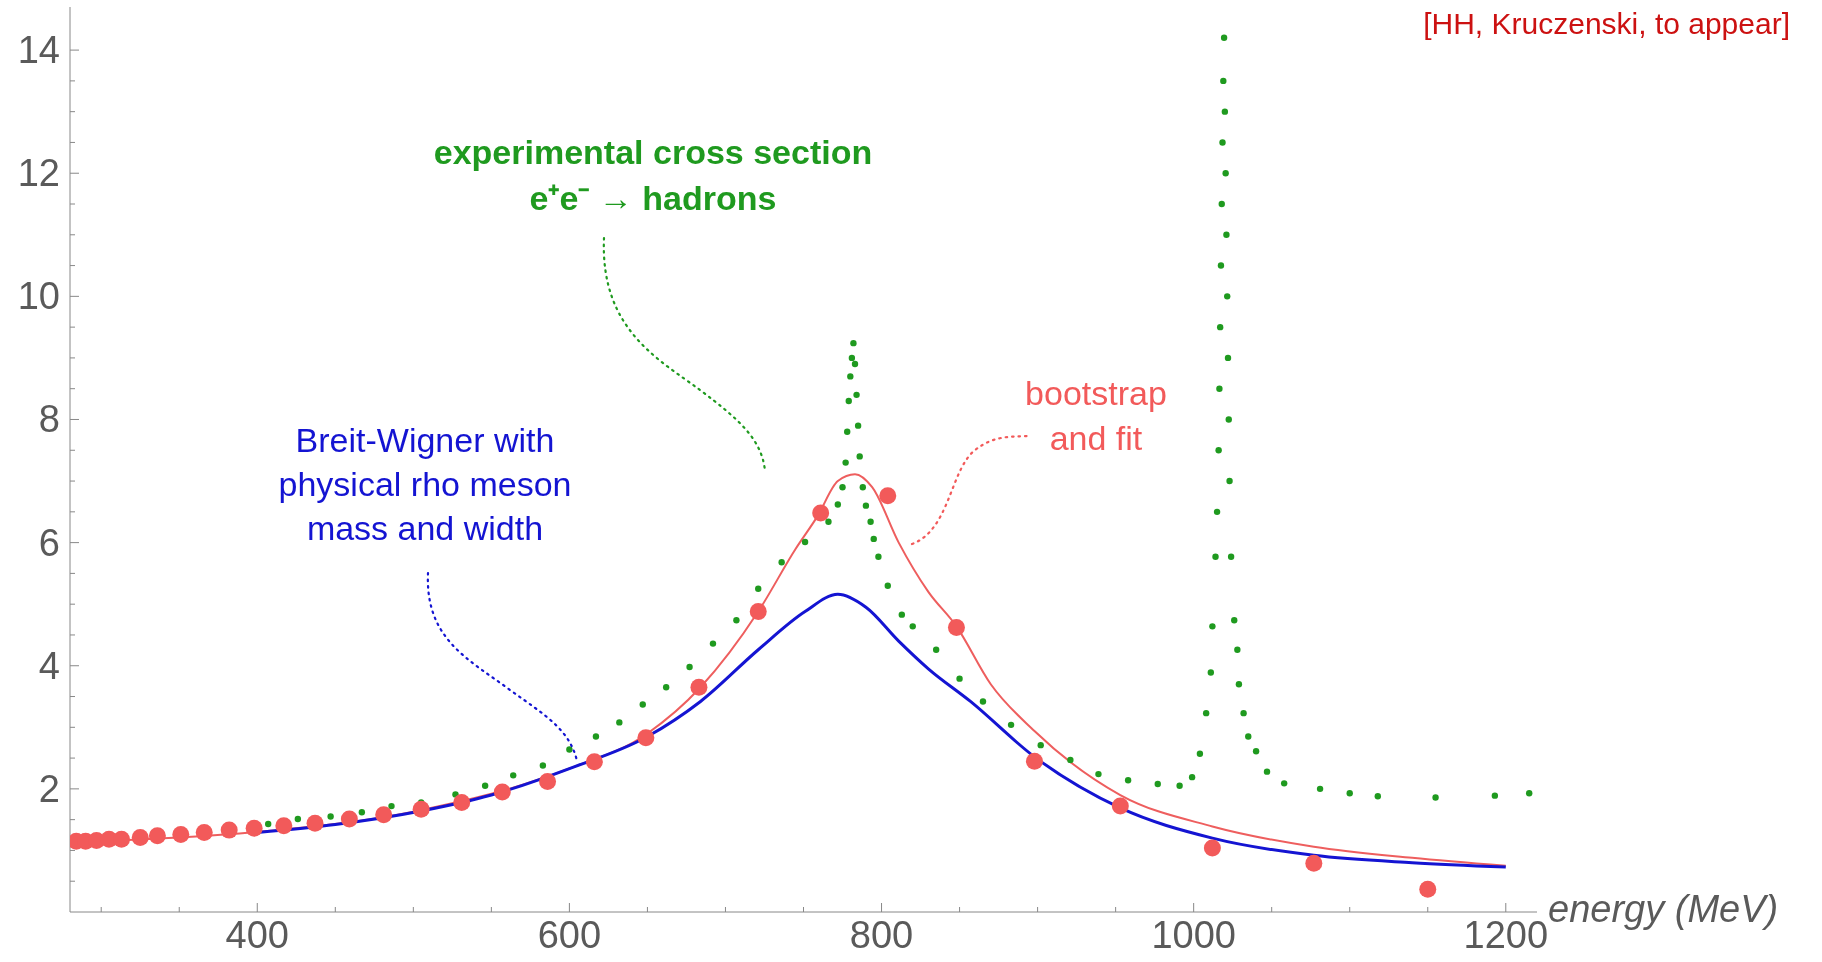 This screenshot has width=1822, height=962. I want to click on y-tick-label: 10, so click(38, 296).